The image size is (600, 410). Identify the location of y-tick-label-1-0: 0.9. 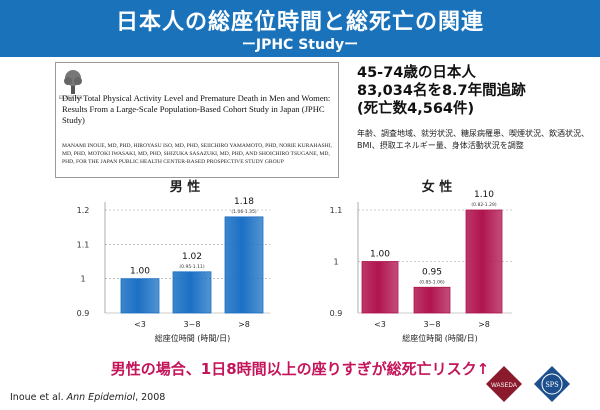
(336, 313).